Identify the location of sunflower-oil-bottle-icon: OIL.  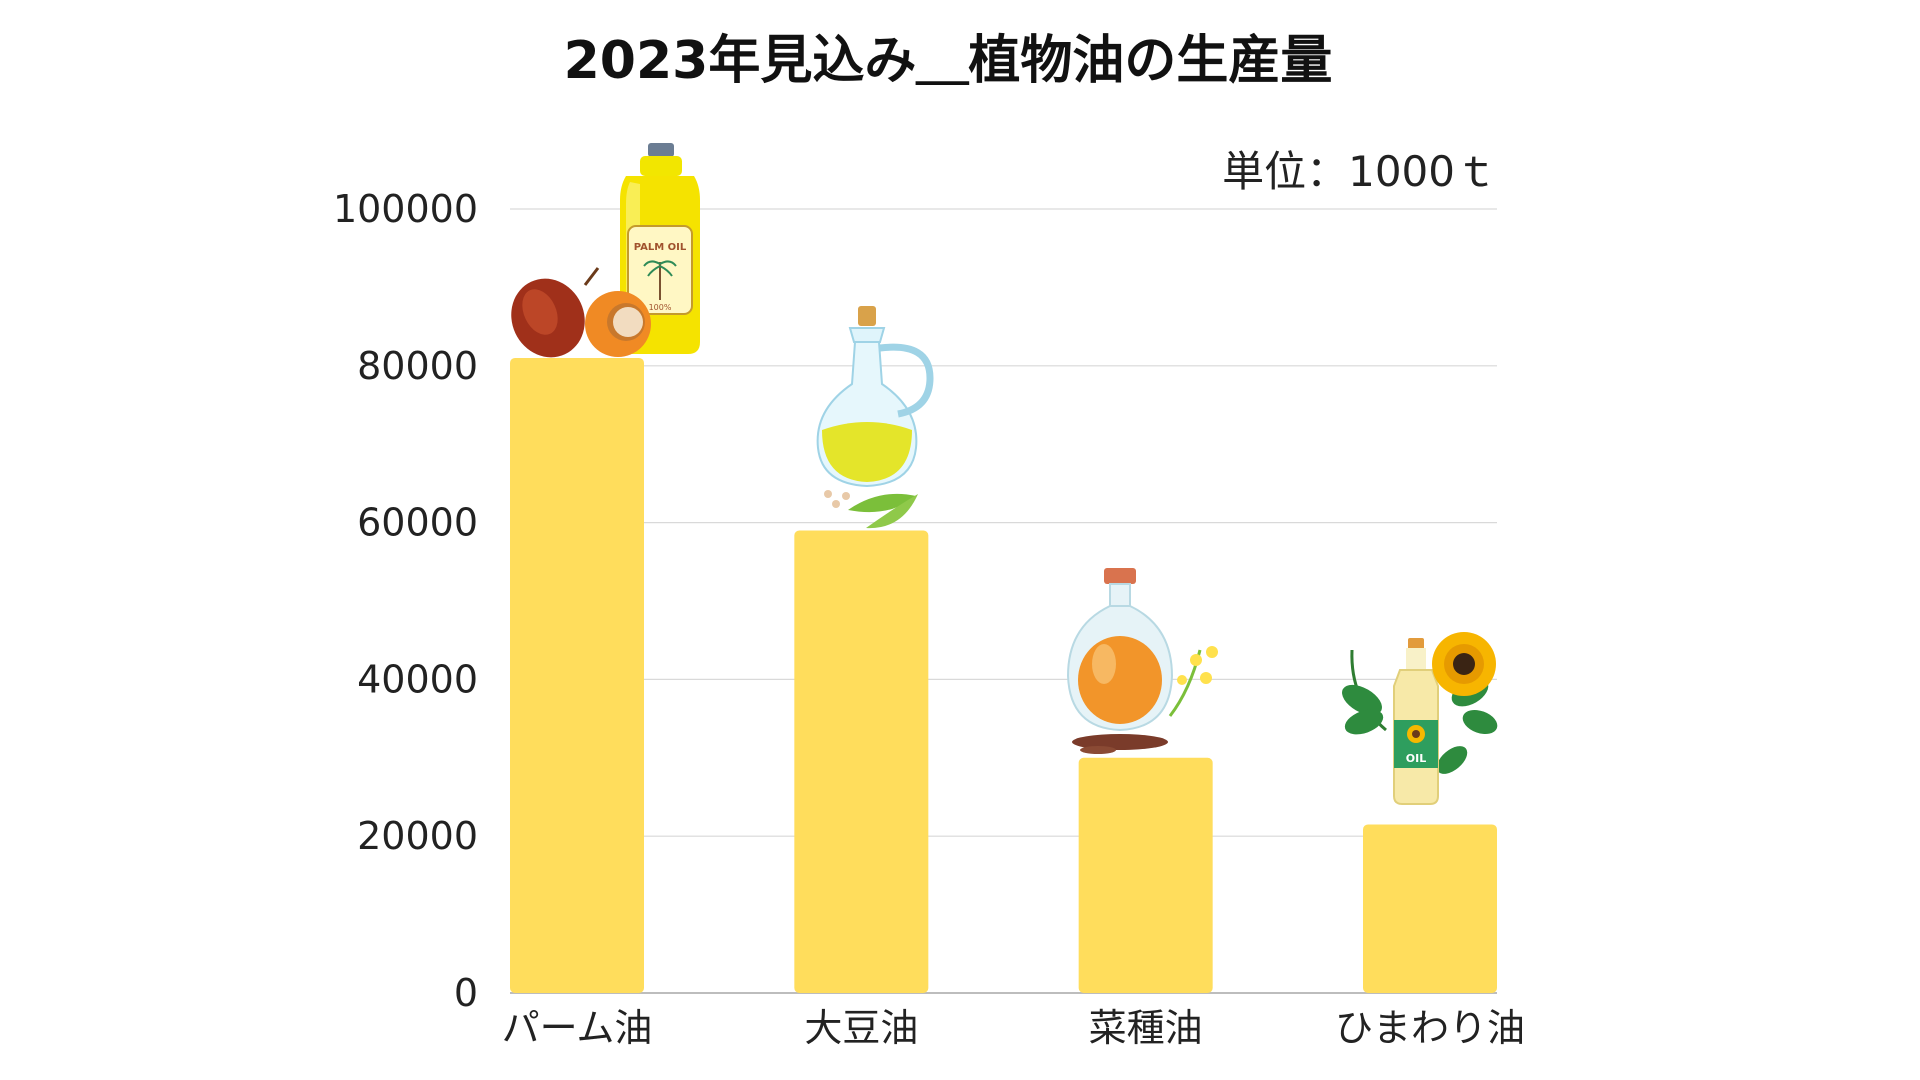
(1420, 718).